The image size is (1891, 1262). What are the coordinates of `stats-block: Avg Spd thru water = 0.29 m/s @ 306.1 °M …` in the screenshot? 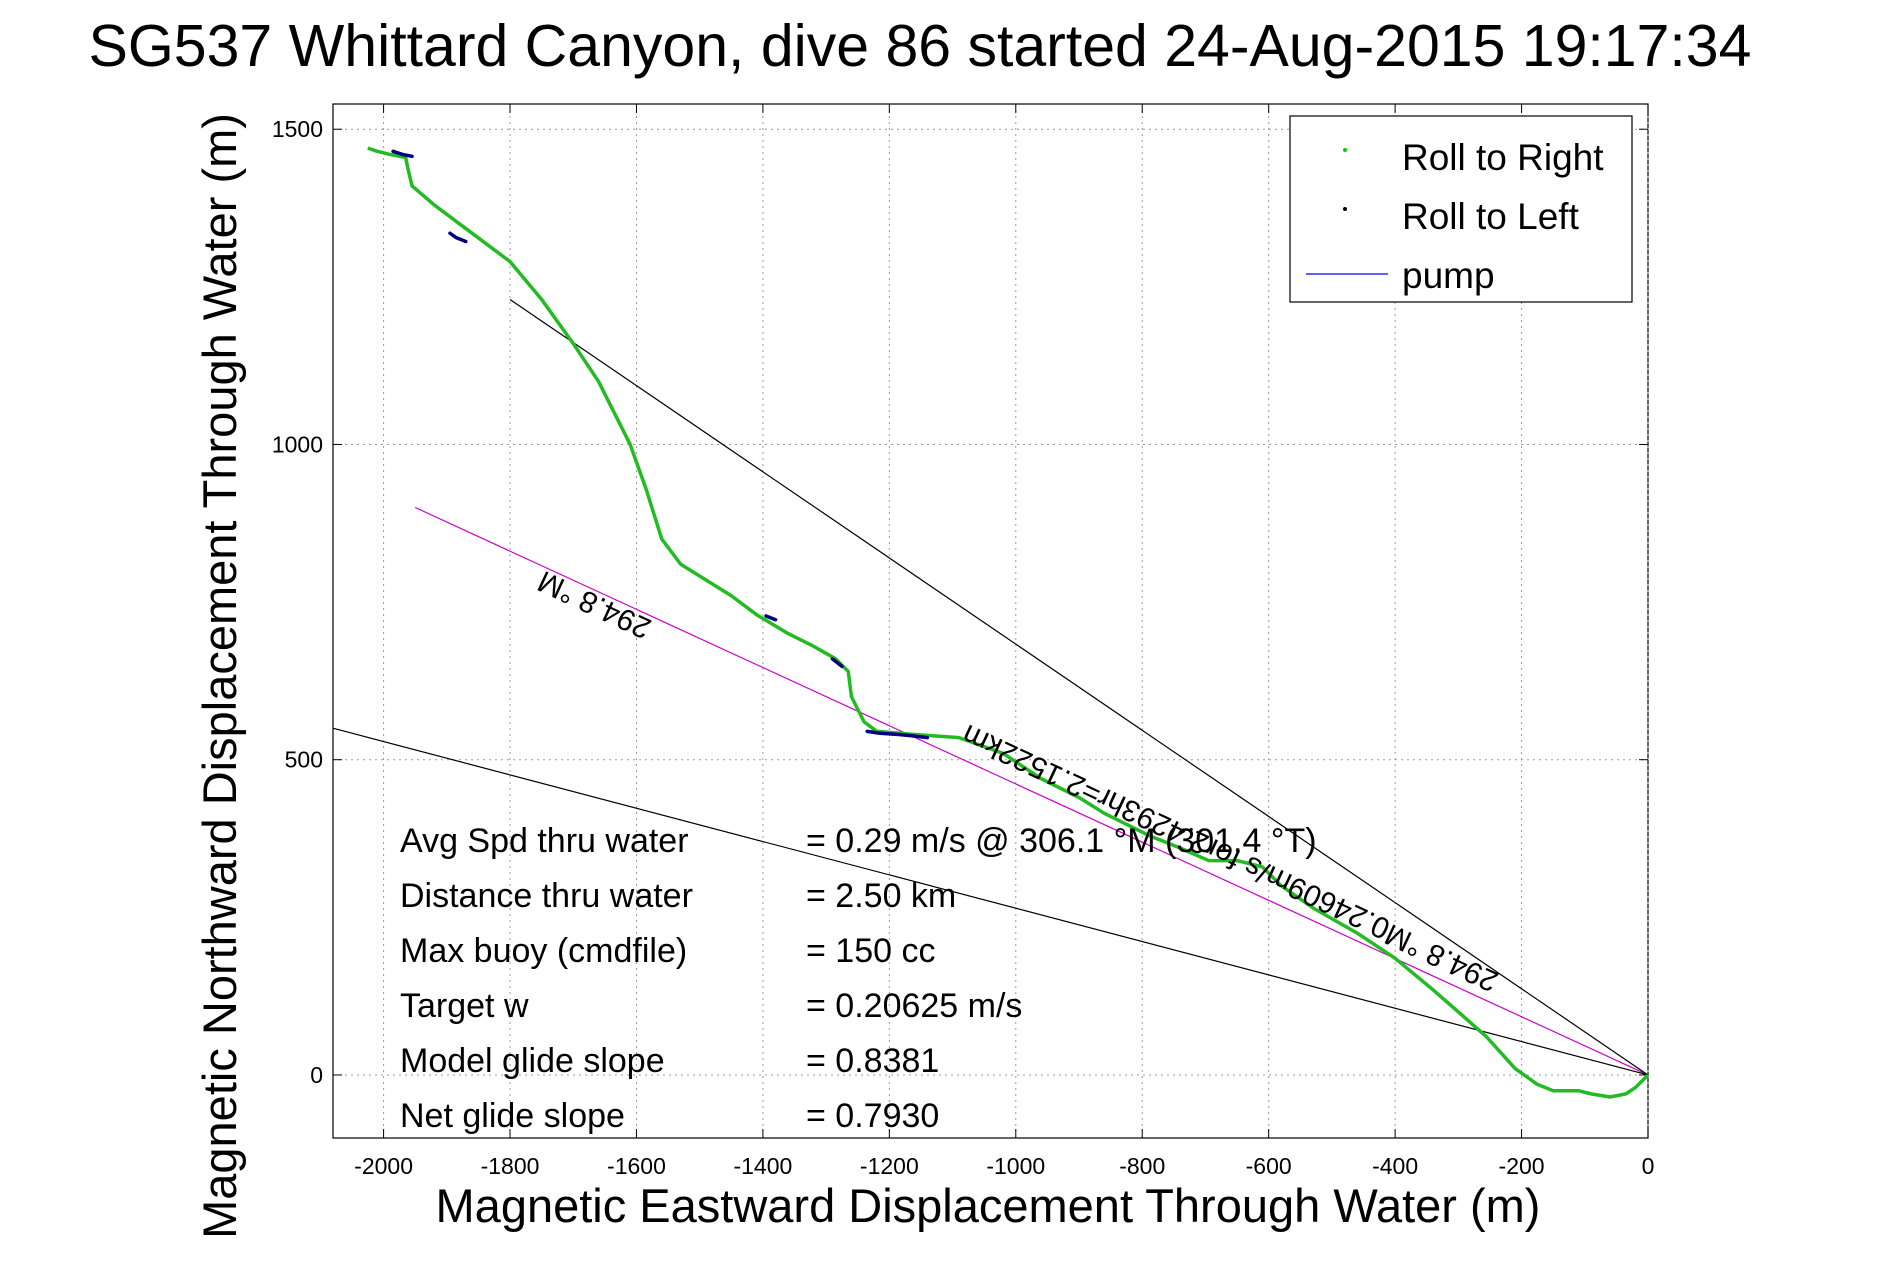 It's located at (858, 978).